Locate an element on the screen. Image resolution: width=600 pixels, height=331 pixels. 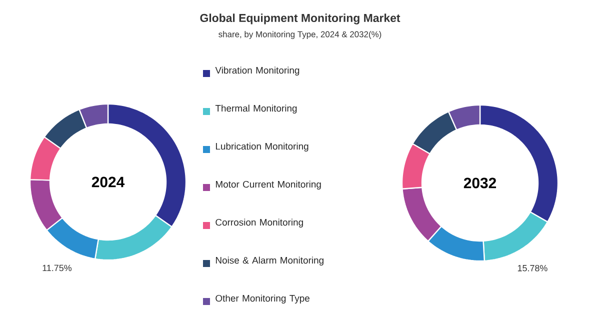
data-label: 11.75% is located at coordinates (57, 268).